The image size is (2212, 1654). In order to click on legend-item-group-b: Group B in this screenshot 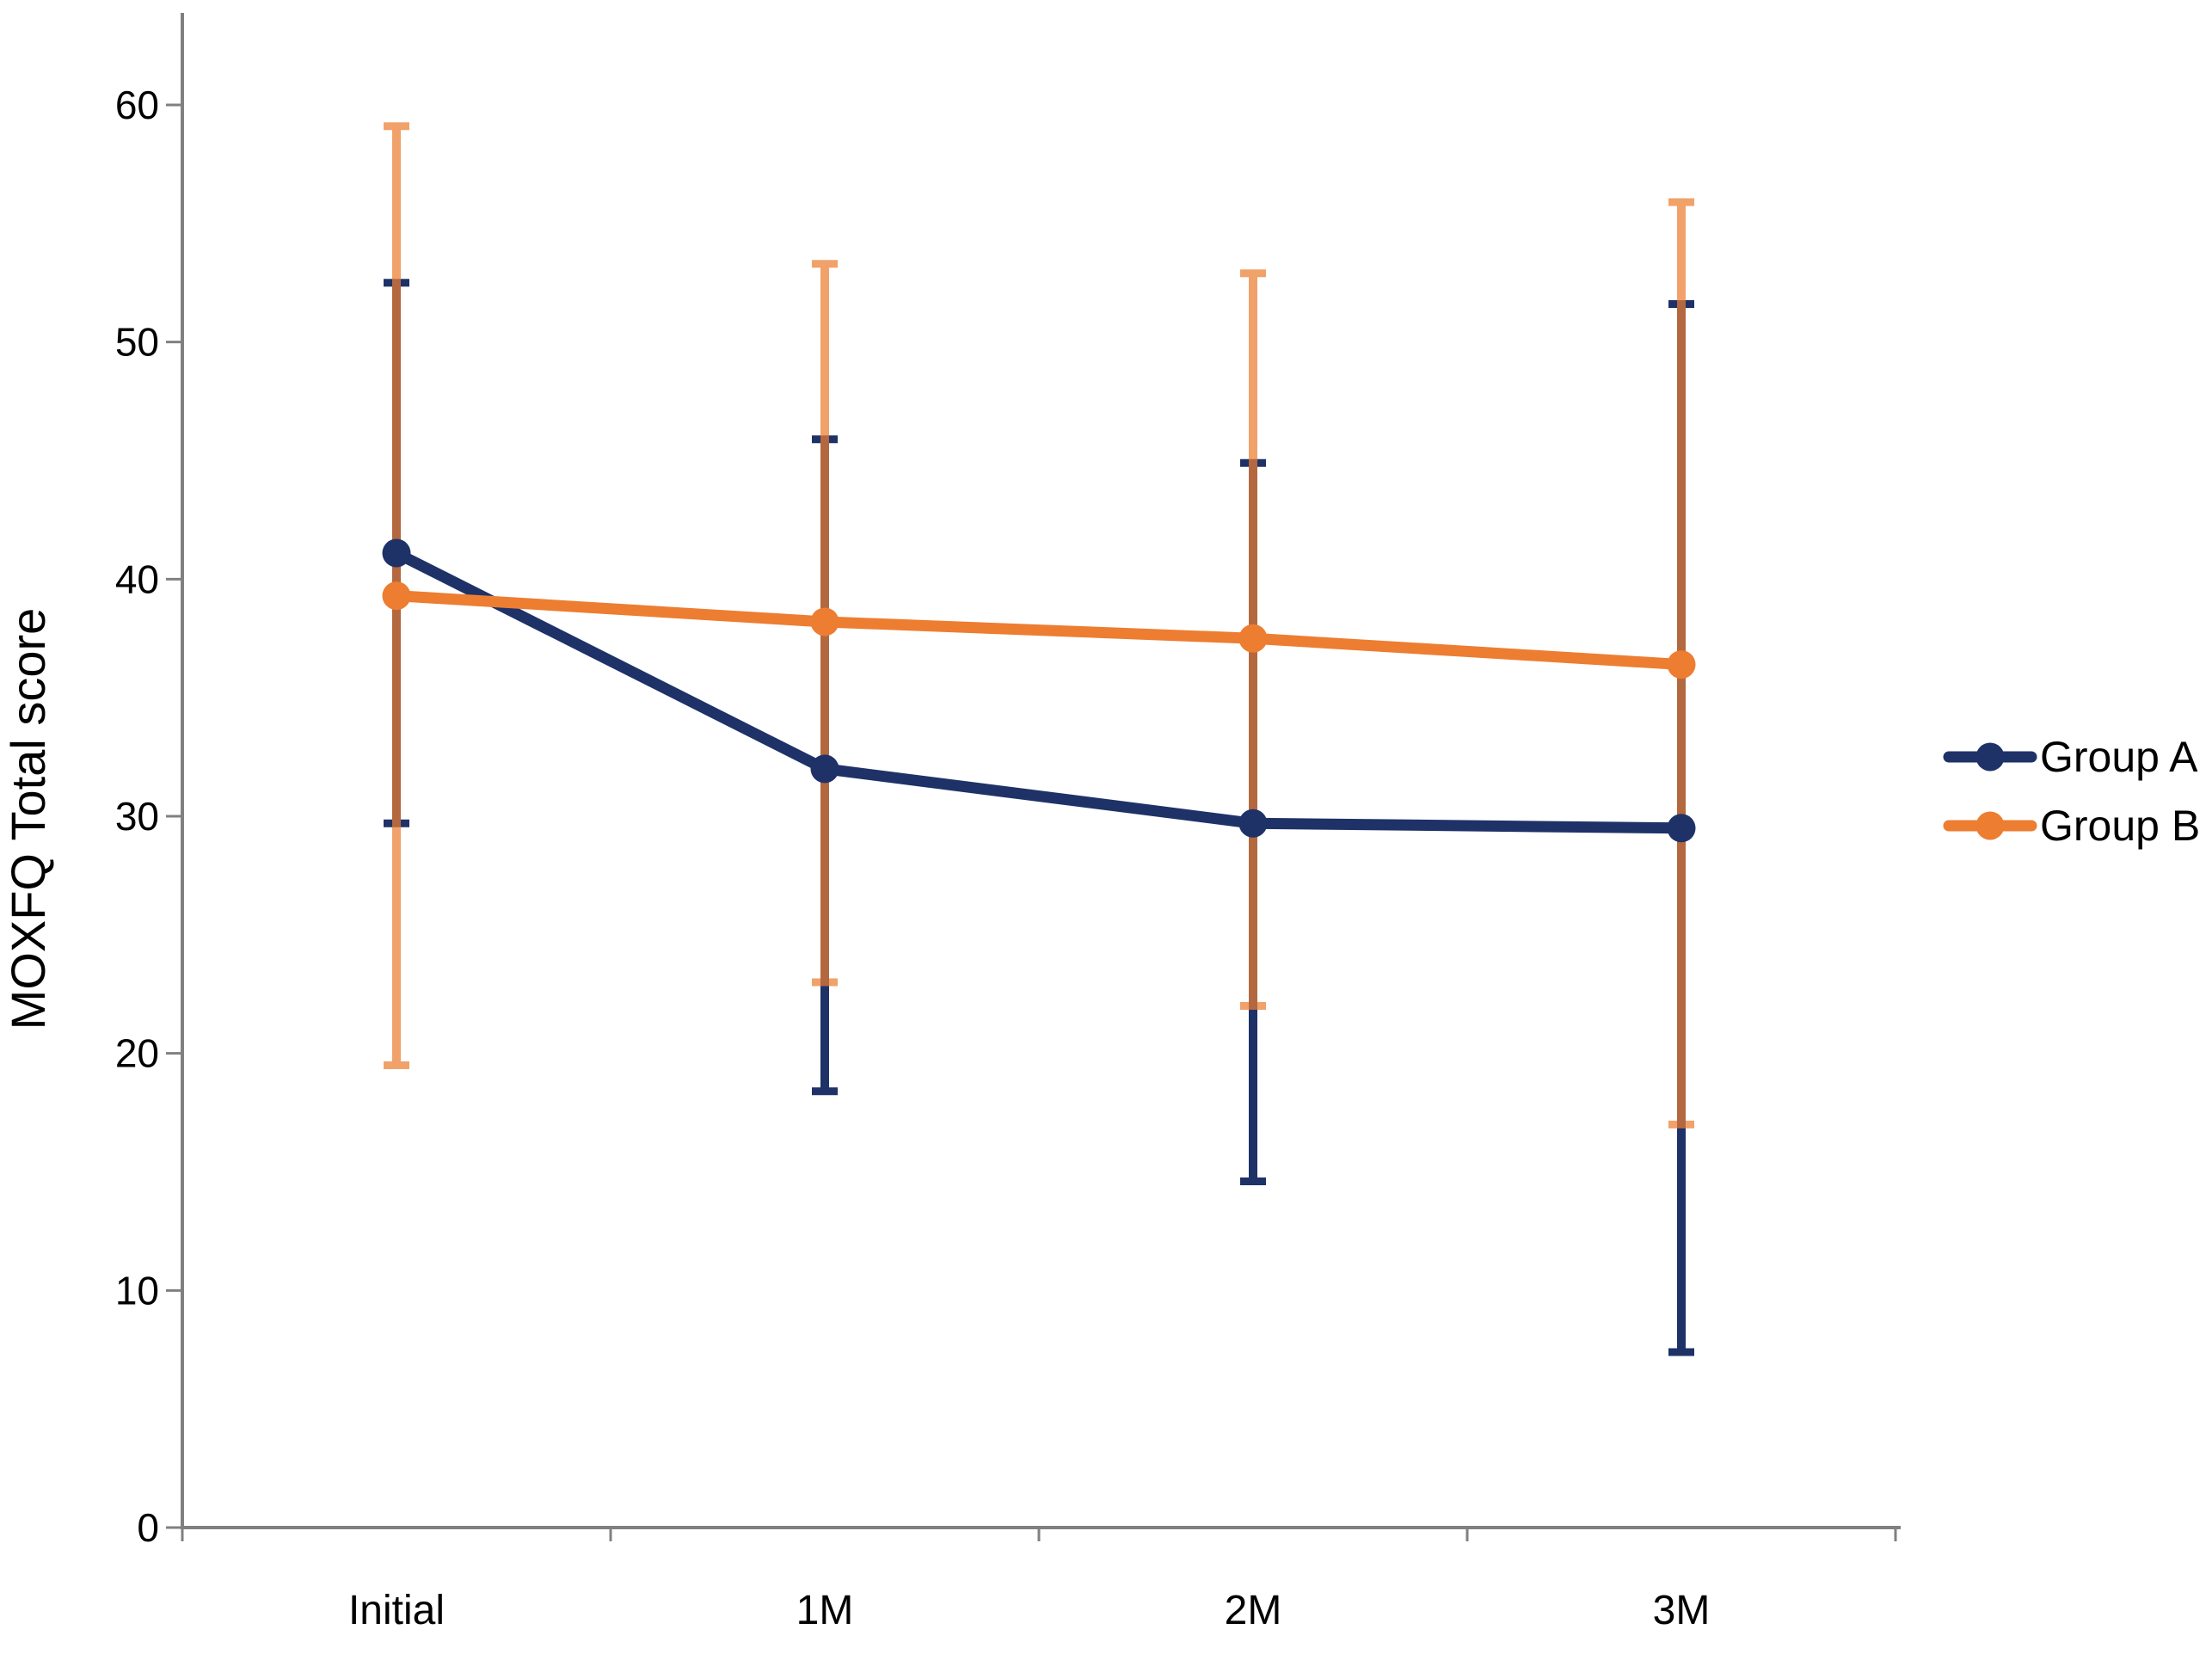, I will do `click(2071, 826)`.